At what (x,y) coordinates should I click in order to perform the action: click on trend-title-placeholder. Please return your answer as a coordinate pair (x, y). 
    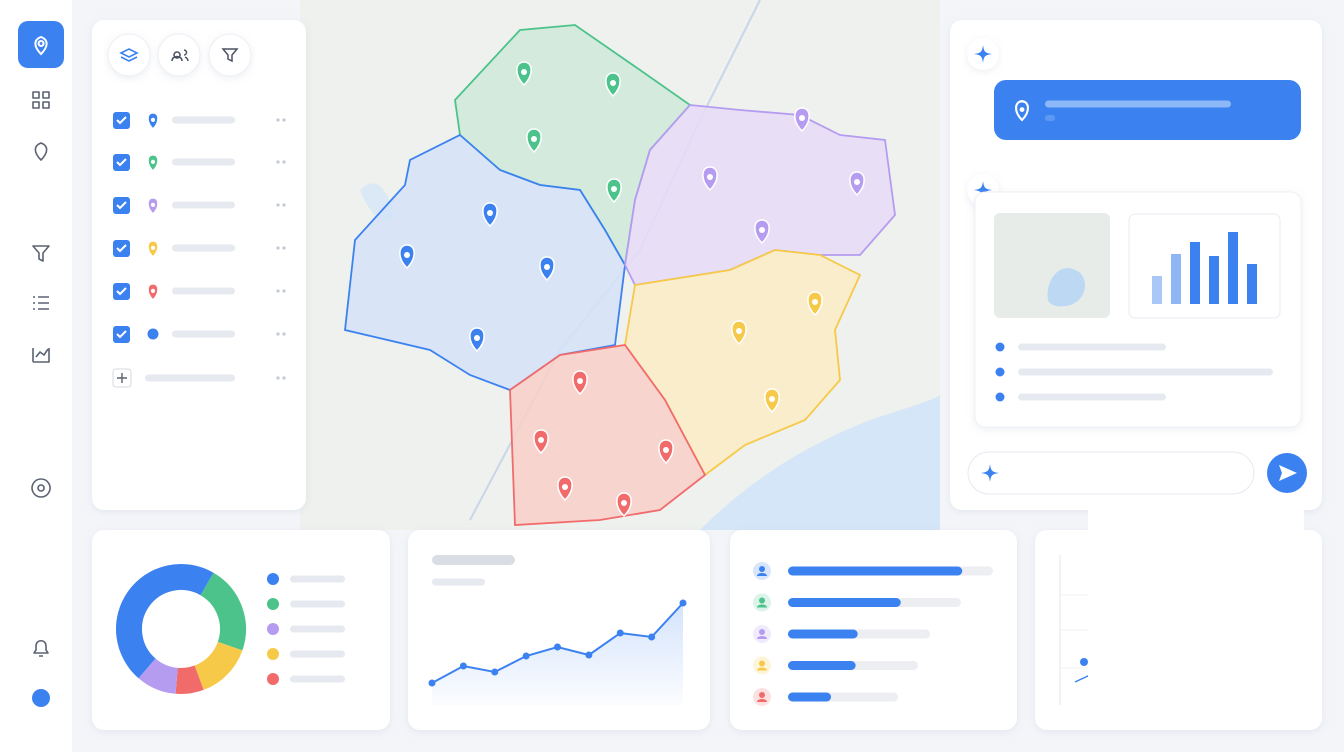
    Looking at the image, I should click on (473, 560).